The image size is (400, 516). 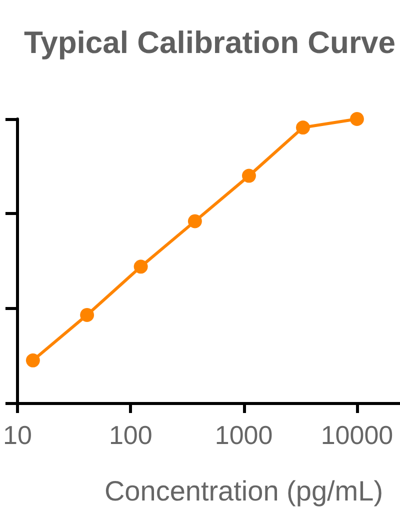 What do you see at coordinates (357, 435) in the screenshot?
I see `x-tick-label: 10000` at bounding box center [357, 435].